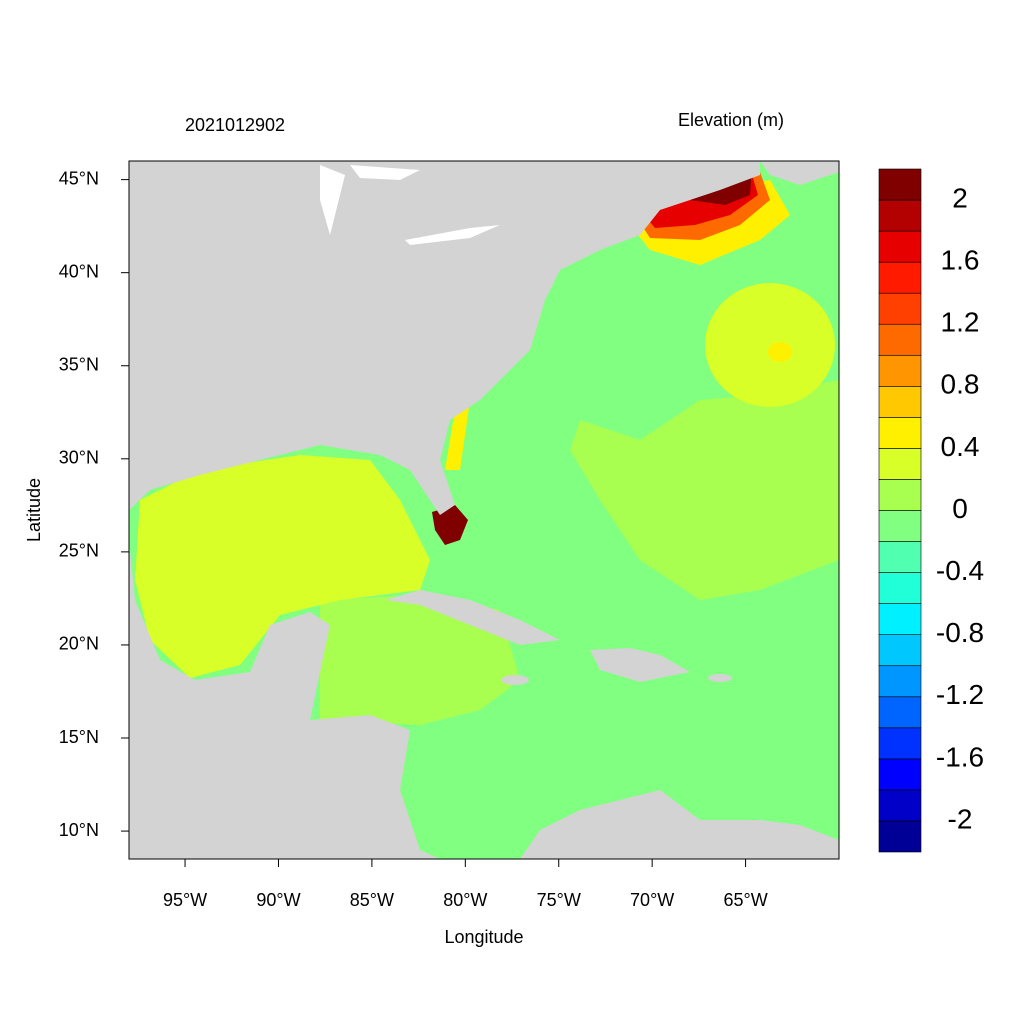 The width and height of the screenshot is (1024, 1029). Describe the element at coordinates (79, 737) in the screenshot. I see `y-tick-label: 15°N` at that location.